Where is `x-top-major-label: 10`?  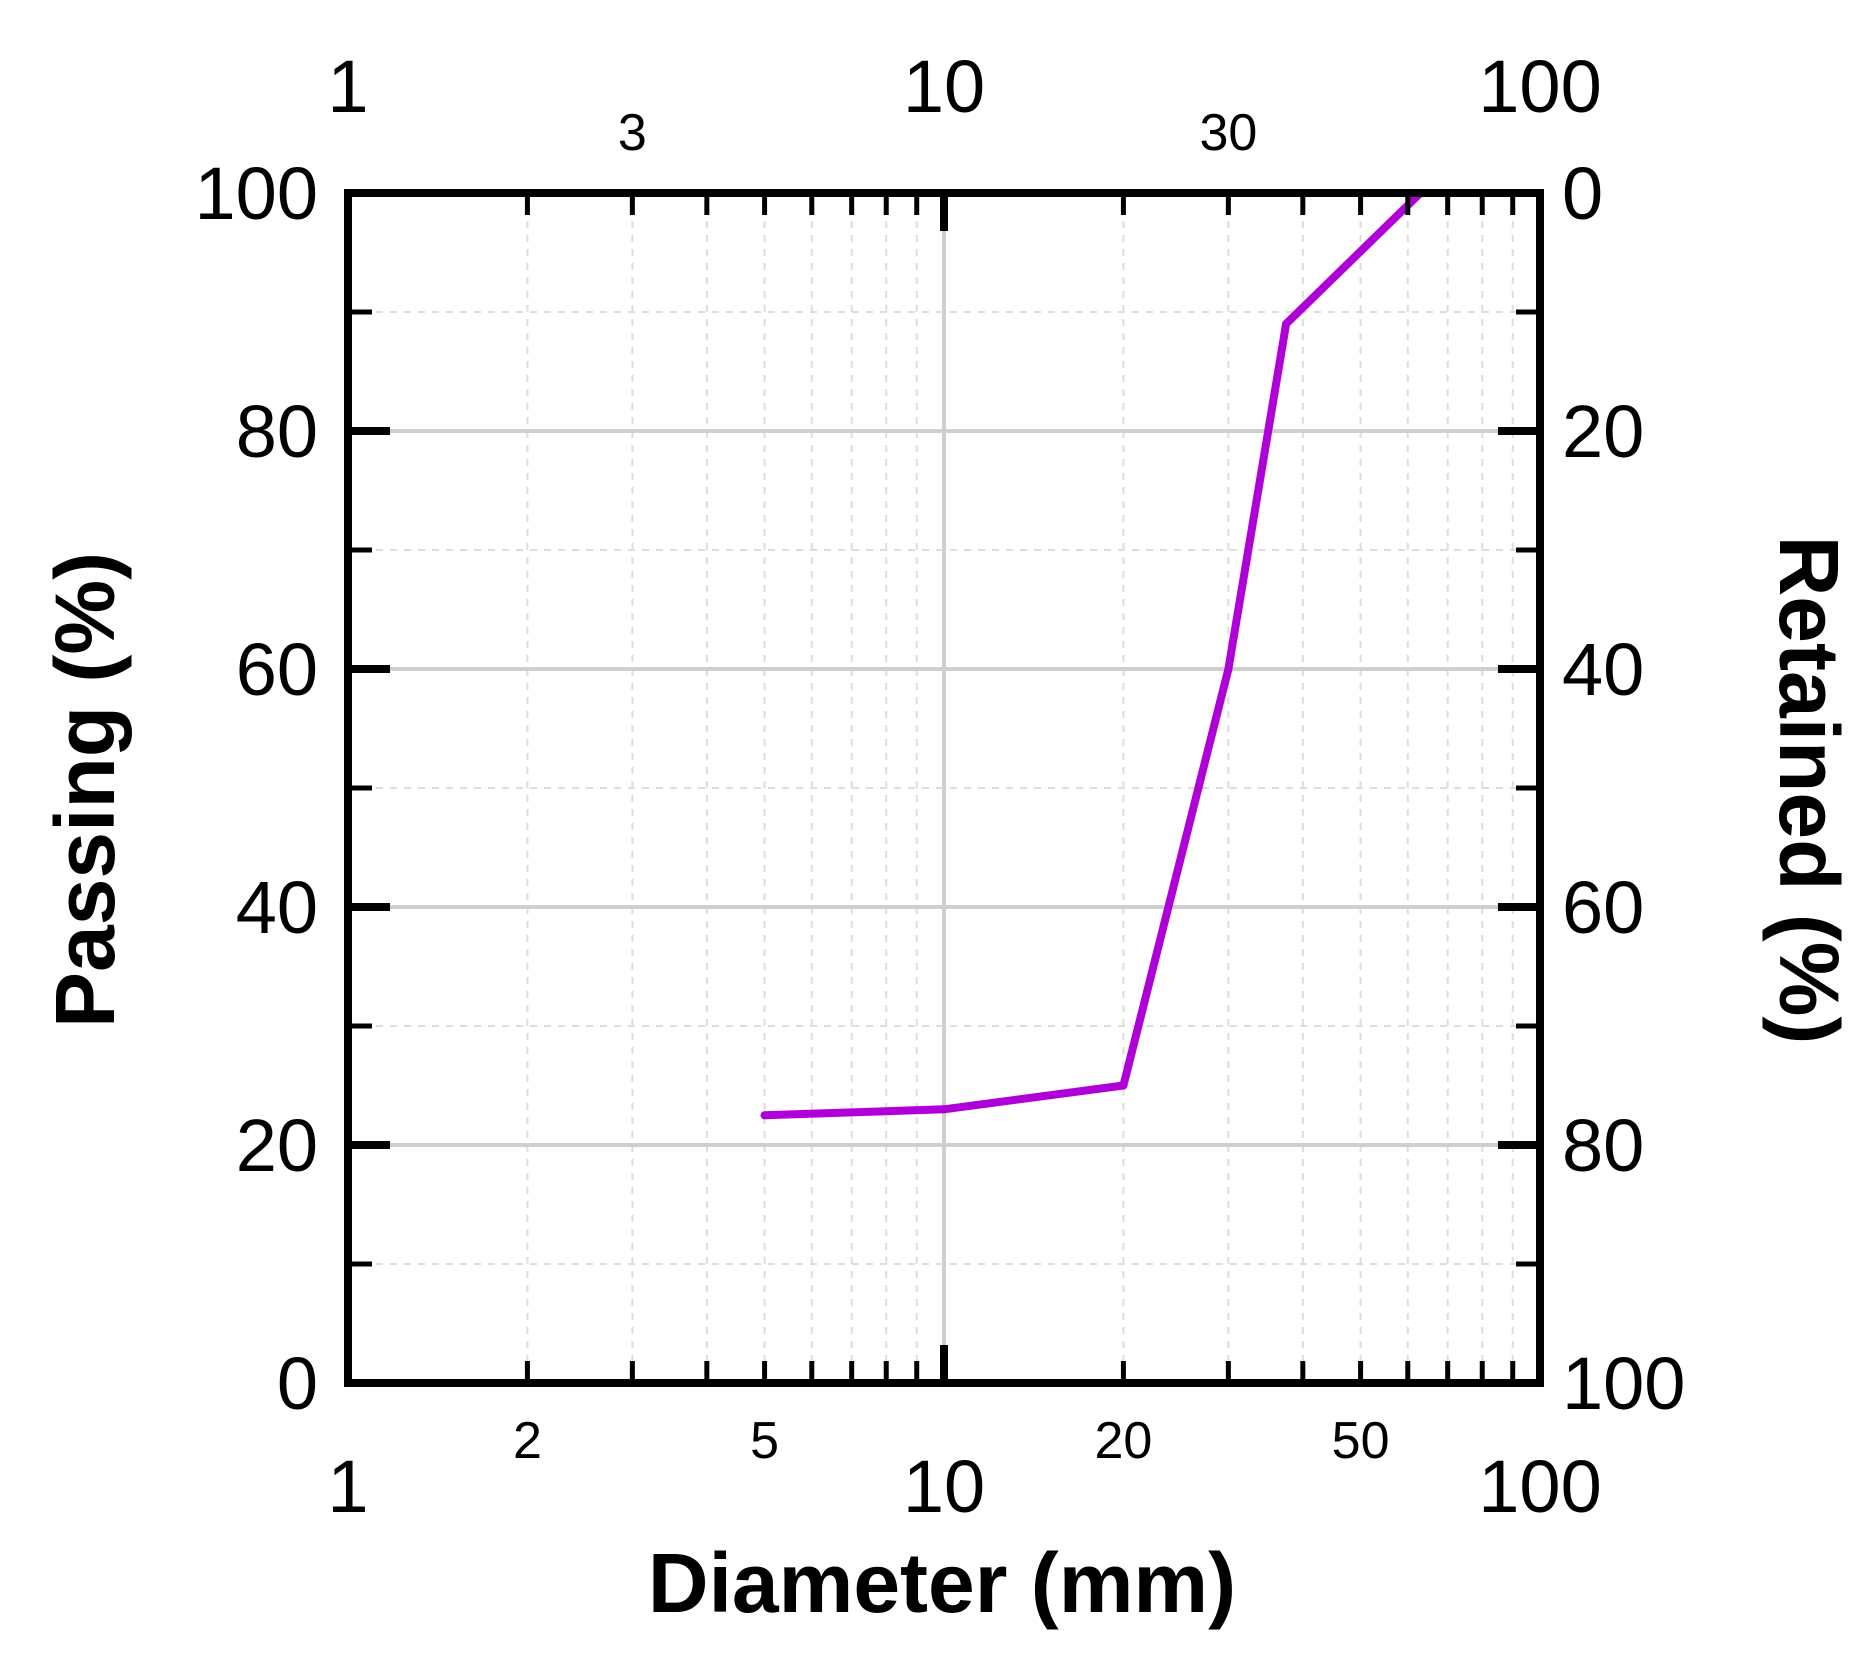
x-top-major-label: 10 is located at coordinates (944, 86).